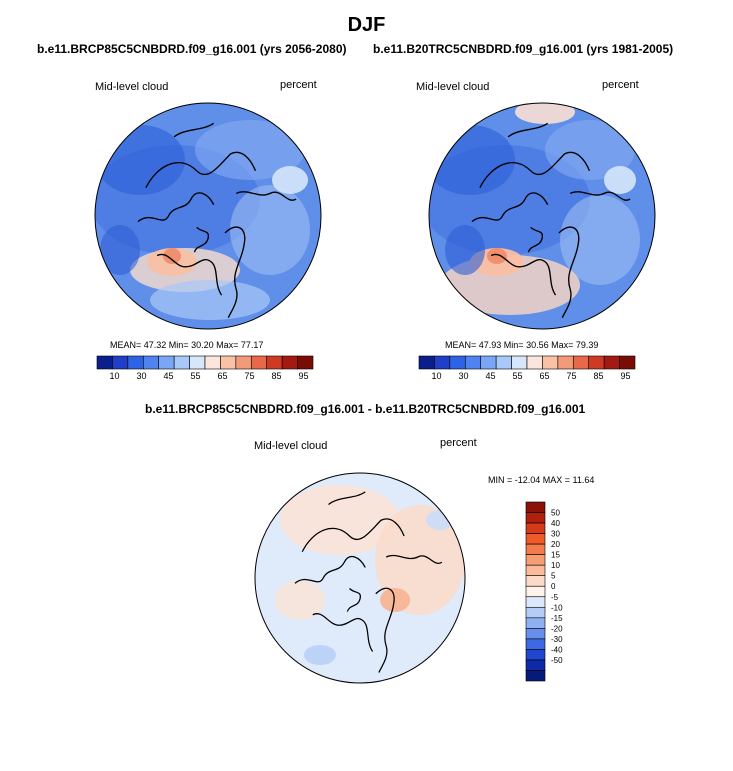 Image resolution: width=733 pixels, height=771 pixels. Describe the element at coordinates (557, 618) in the screenshot. I see `colorbar-tick-label: -15` at that location.